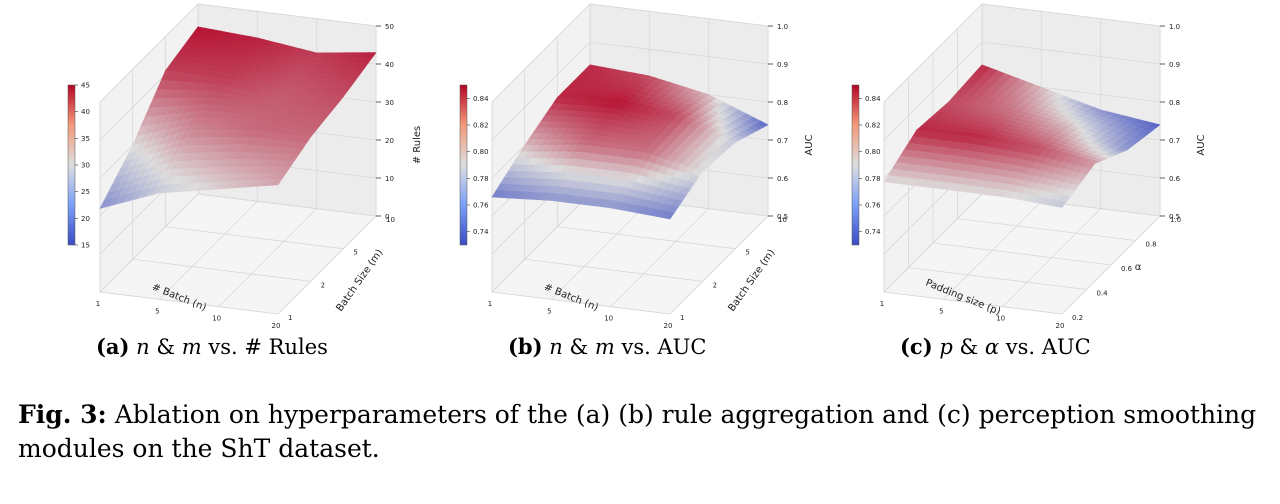 Image resolution: width=1280 pixels, height=504 pixels. I want to click on colorbar-tick-label: 20, so click(85, 219).